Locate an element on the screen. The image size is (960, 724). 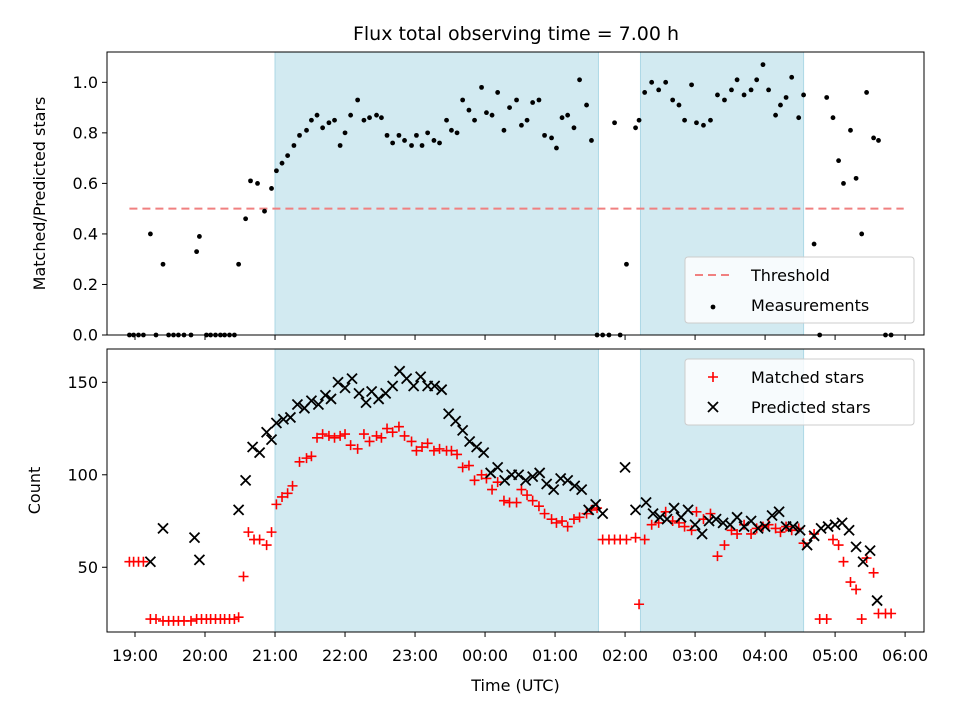
bottom-xtick-label: 19:00 is located at coordinates (135, 655).